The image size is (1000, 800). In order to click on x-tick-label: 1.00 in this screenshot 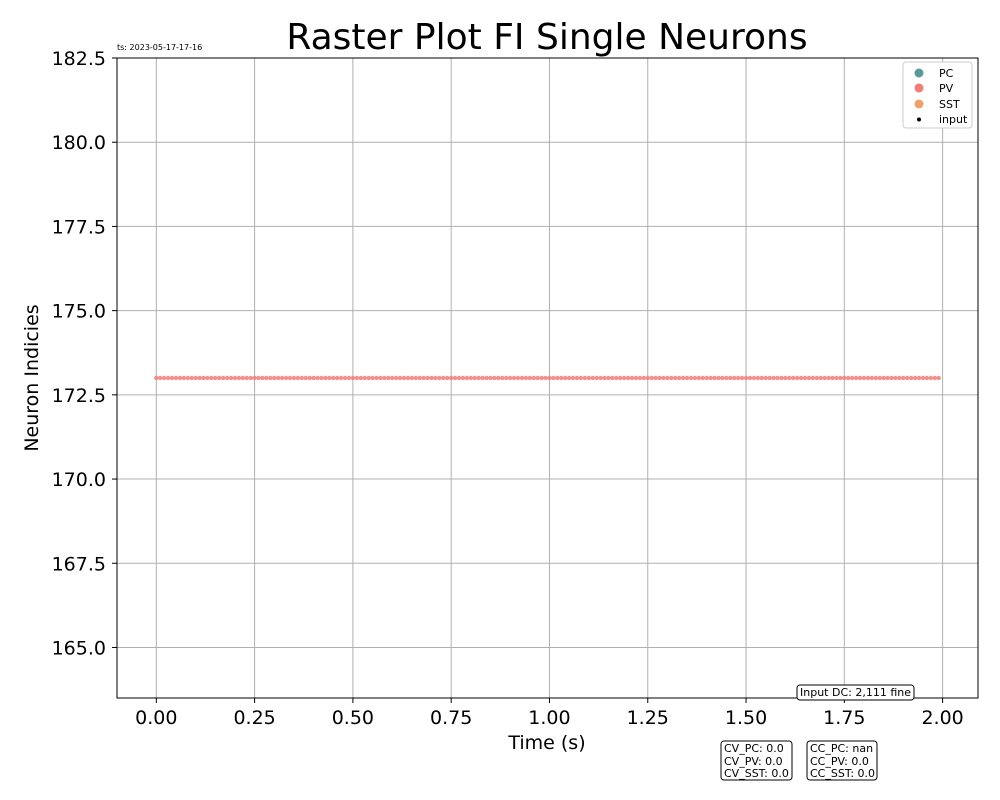, I will do `click(549, 718)`.